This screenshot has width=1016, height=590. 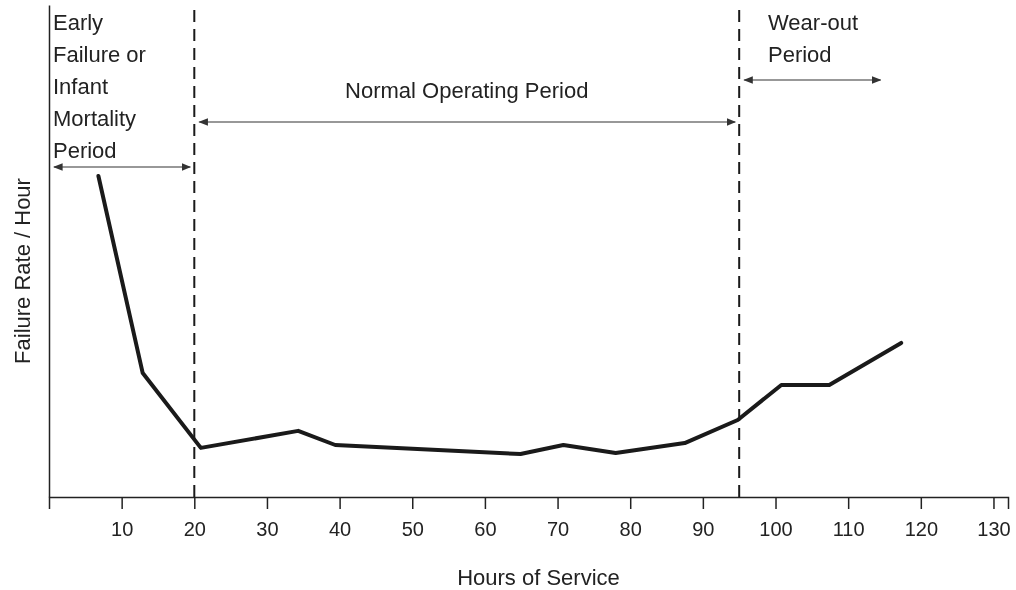 What do you see at coordinates (412, 529) in the screenshot?
I see `x-tick-label: 50` at bounding box center [412, 529].